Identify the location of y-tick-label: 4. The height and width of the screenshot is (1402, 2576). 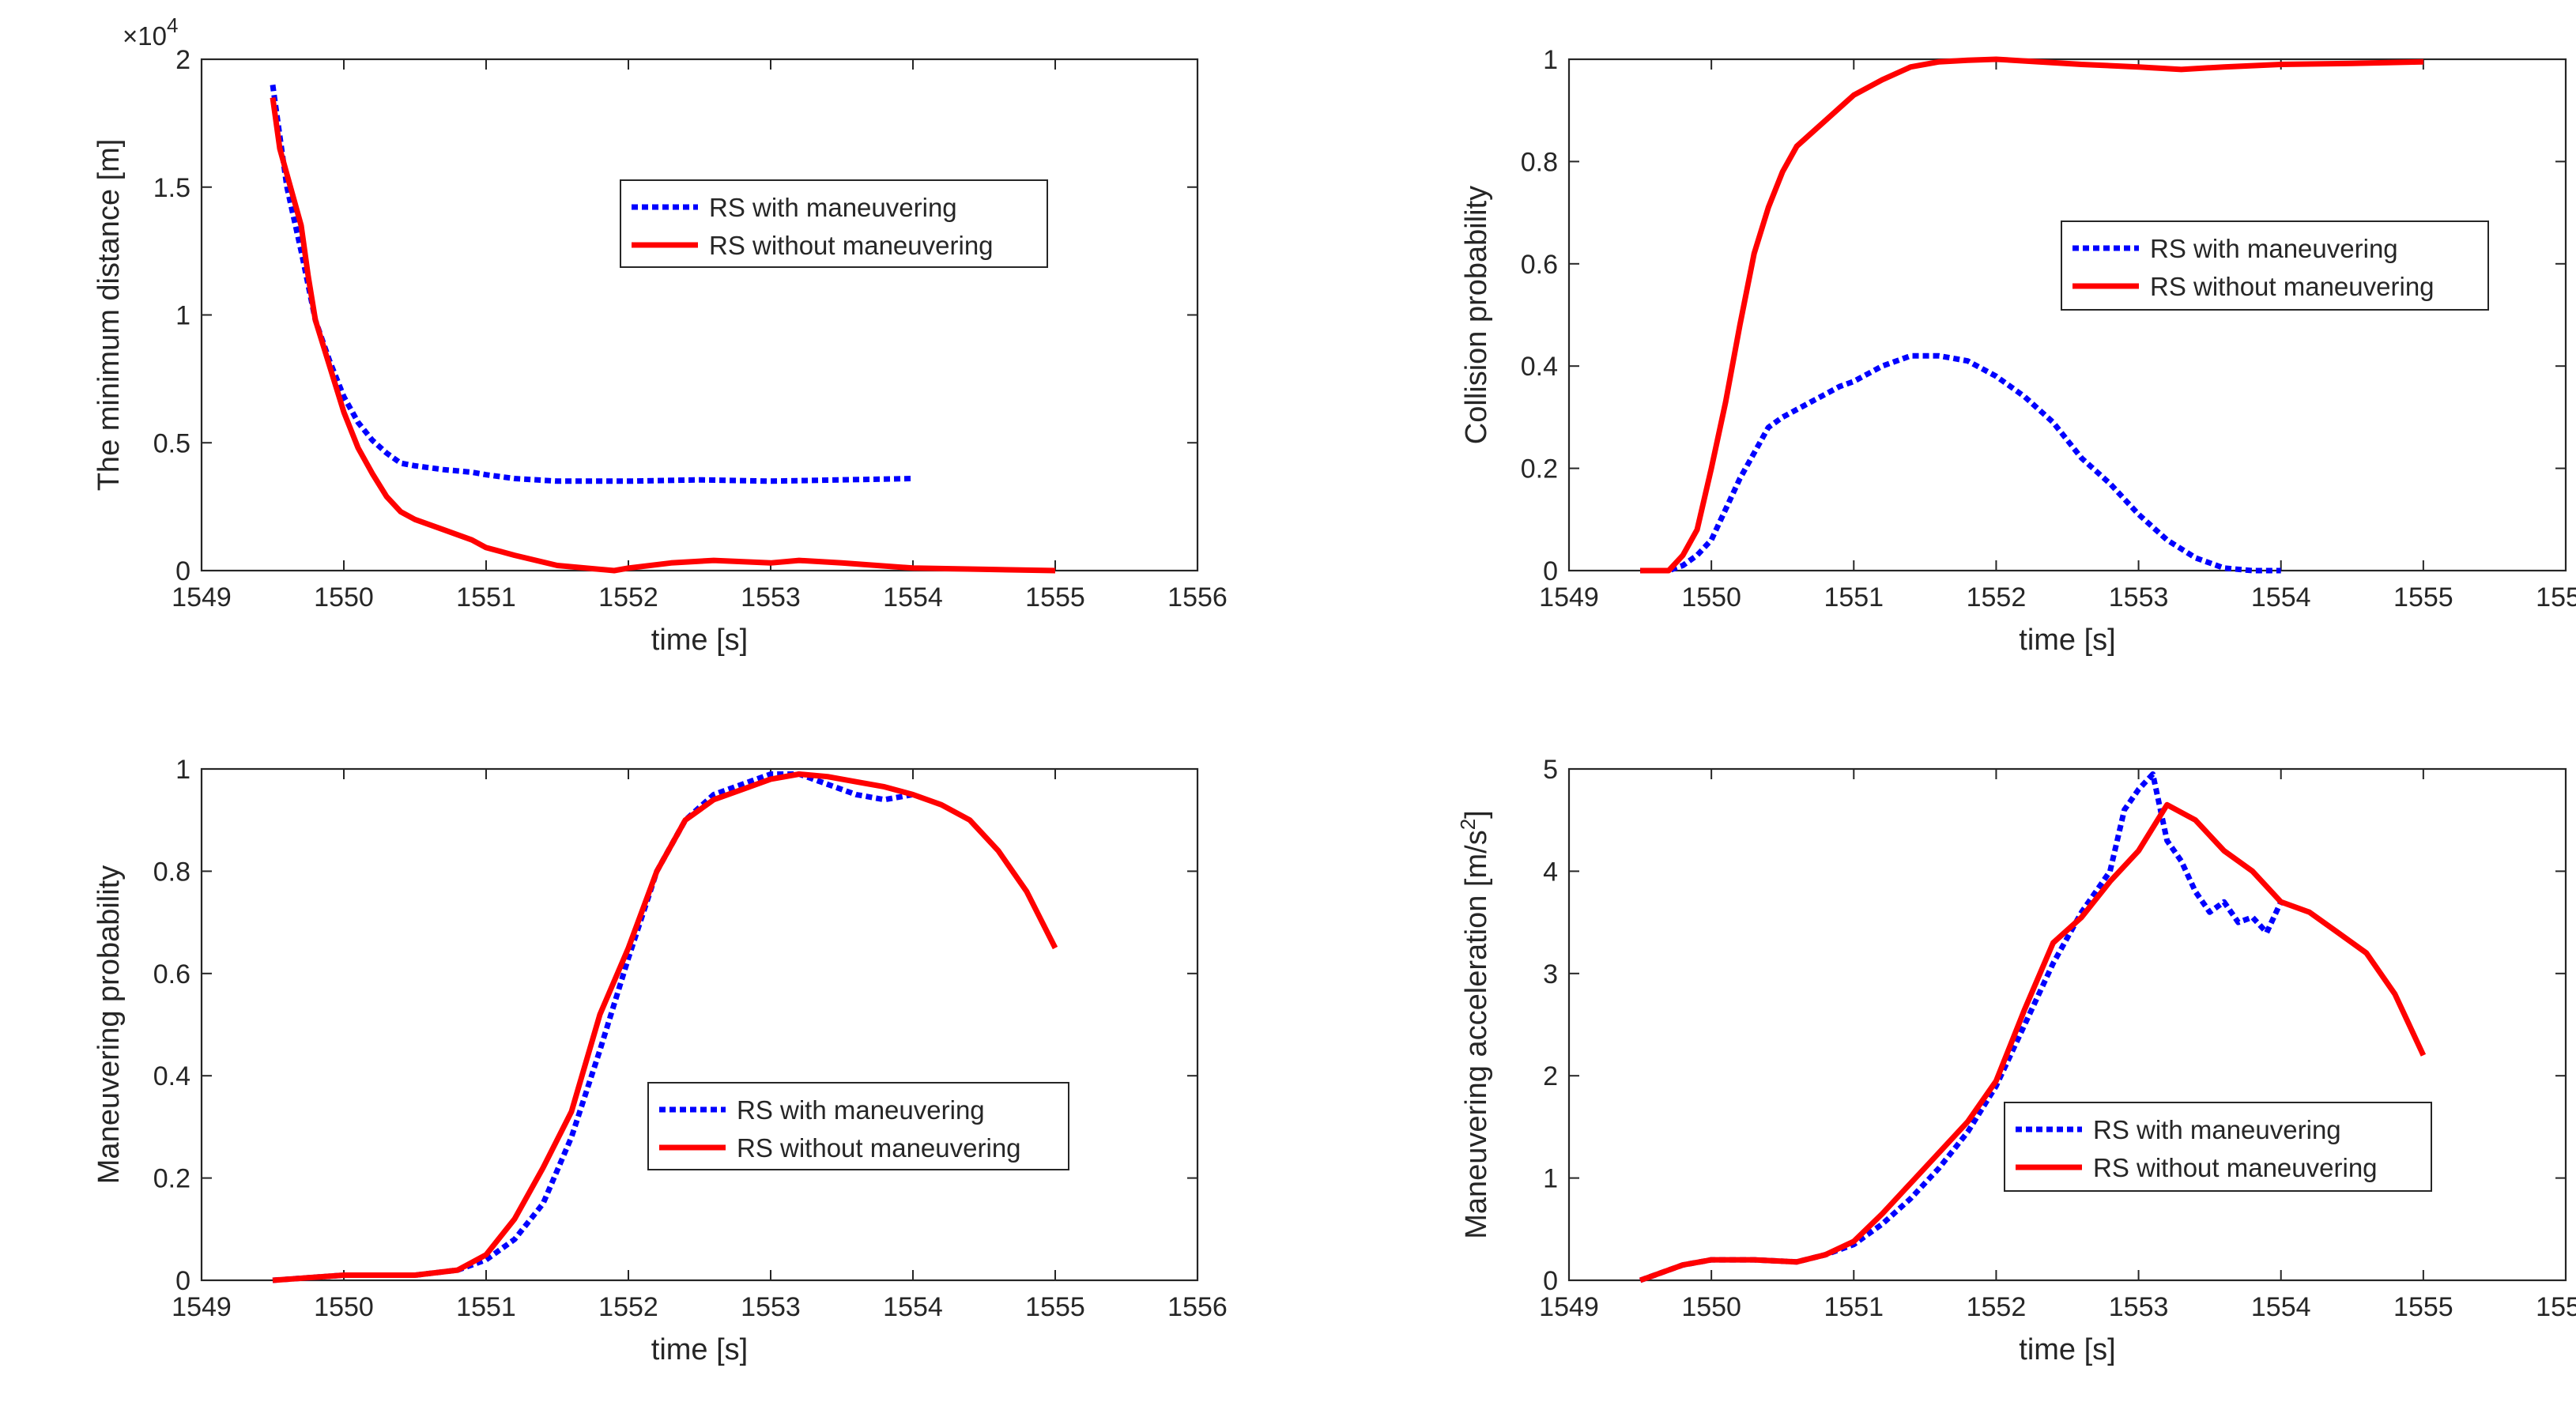
(1550, 872).